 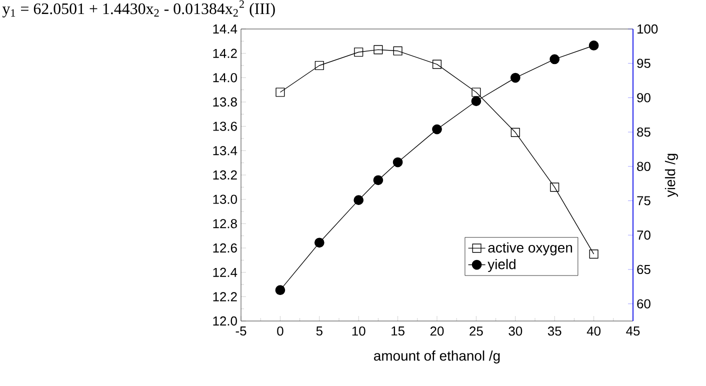 I want to click on x-tick-label: 45, so click(x=633, y=331).